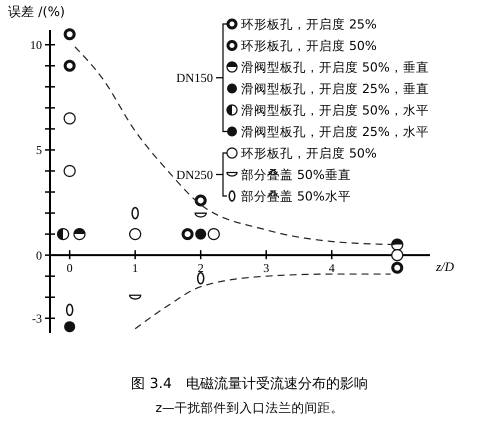  Describe the element at coordinates (69, 268) in the screenshot. I see `x-tick-label: 0` at that location.